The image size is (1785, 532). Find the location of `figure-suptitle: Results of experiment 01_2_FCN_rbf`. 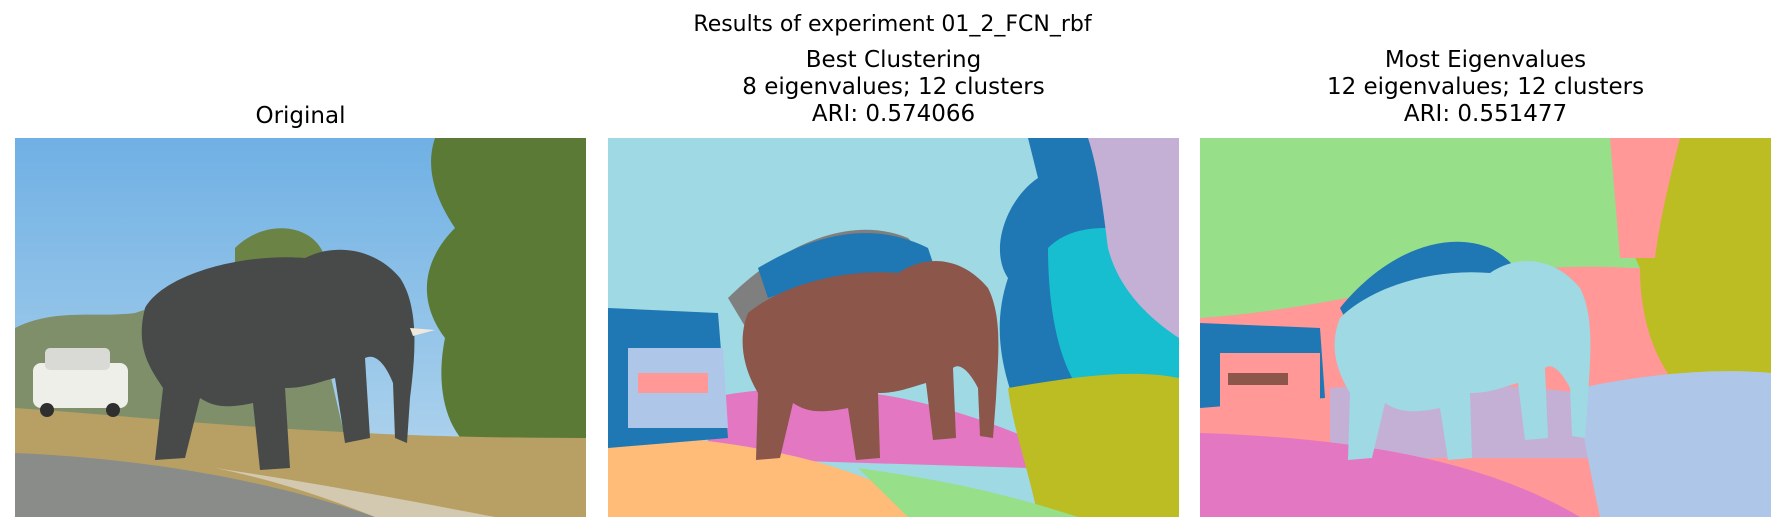

figure-suptitle: Results of experiment 01_2_FCN_rbf is located at coordinates (892, 24).